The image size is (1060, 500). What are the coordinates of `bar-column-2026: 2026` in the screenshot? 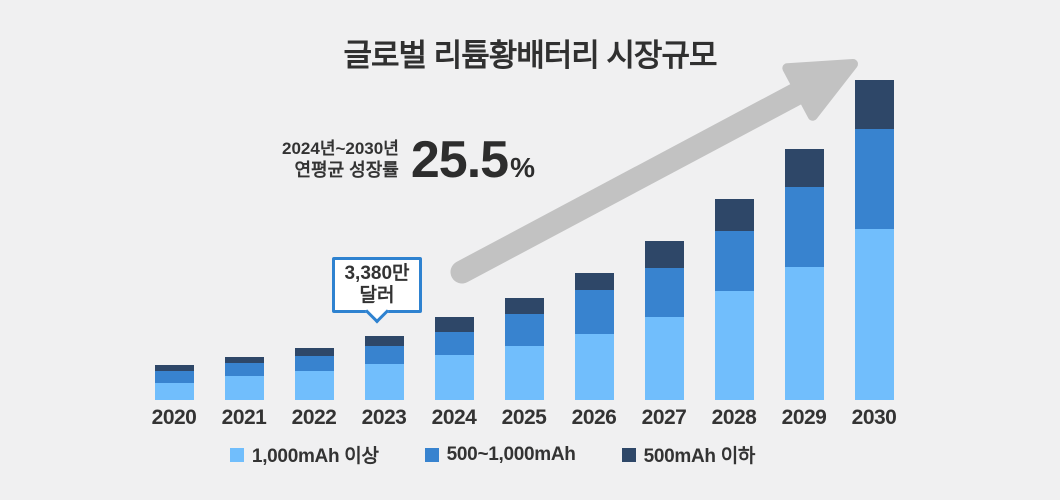 It's located at (594, 351).